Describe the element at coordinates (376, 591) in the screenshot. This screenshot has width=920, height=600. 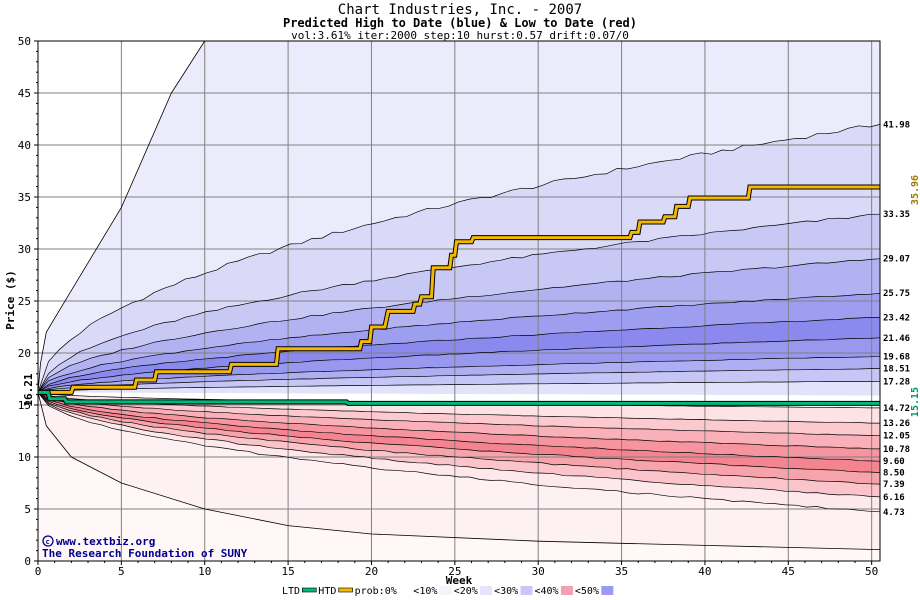
I see `legend-prob-label-0: prob:0%` at that location.